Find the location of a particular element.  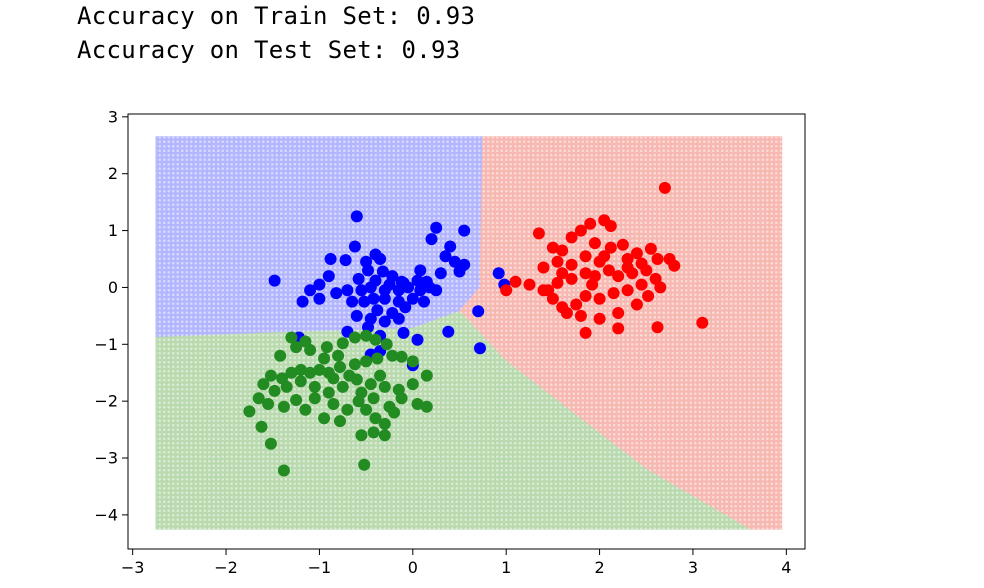

y-tick-label: −1 is located at coordinates (106, 344).